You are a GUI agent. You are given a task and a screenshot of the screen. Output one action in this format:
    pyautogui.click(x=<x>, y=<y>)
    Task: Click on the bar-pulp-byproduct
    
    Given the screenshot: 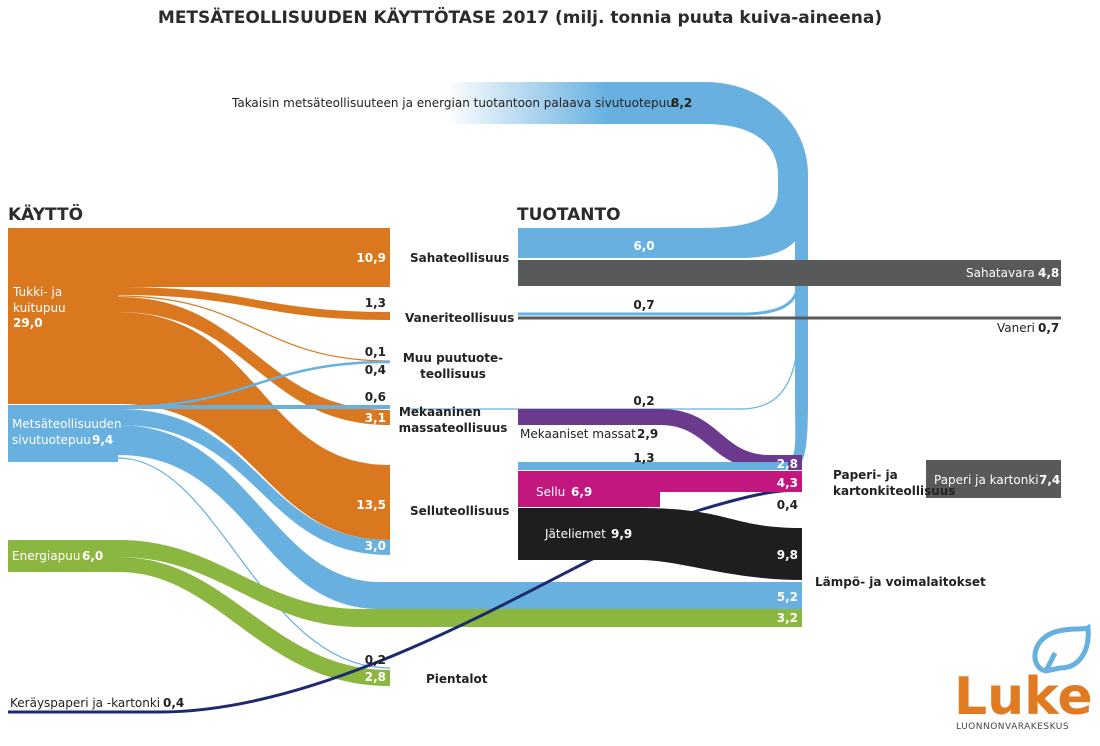 What is the action you would take?
    pyautogui.click(x=653, y=466)
    